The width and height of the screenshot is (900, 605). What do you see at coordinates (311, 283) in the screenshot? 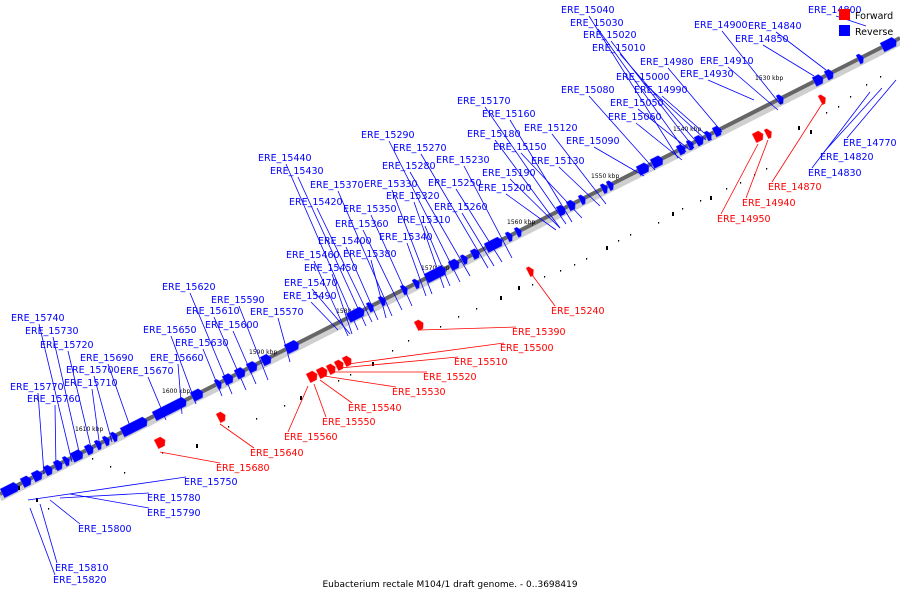
I see `gene-label-ere-15470: ERE_15470` at bounding box center [311, 283].